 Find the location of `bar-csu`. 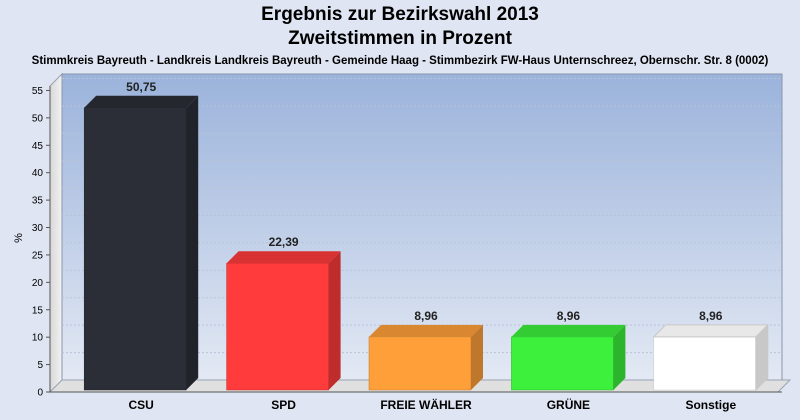

bar-csu is located at coordinates (141, 243).